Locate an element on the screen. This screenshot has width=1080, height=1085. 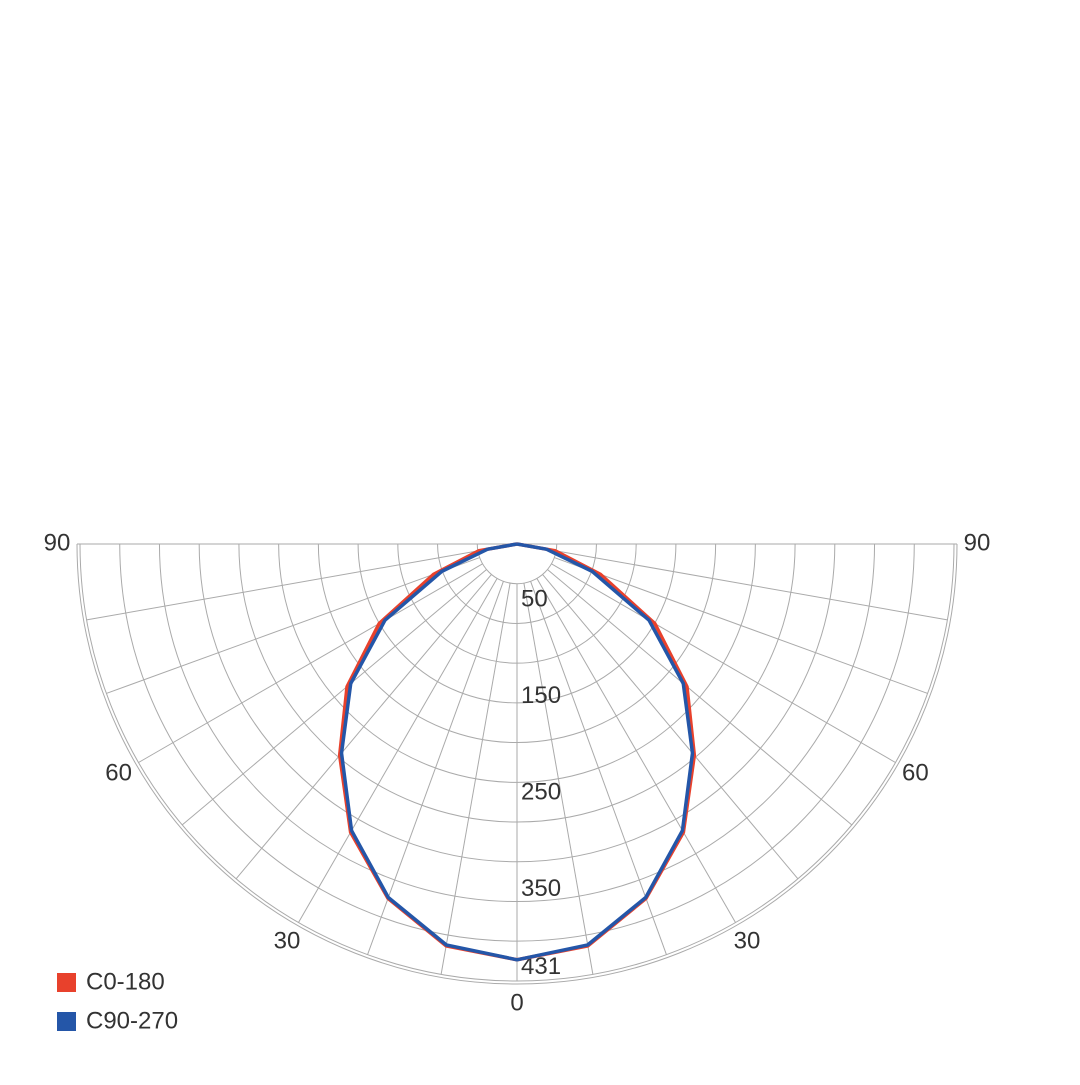
series-line is located at coordinates (517, 752).